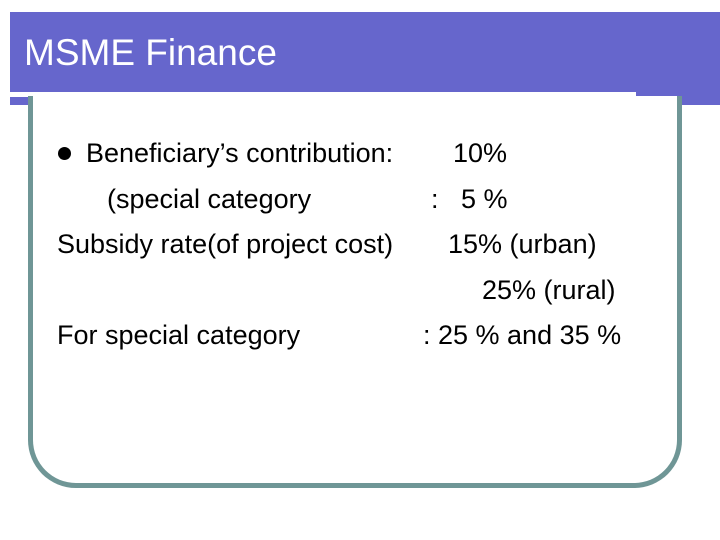 The image size is (720, 540). I want to click on special-category-label: (special category, so click(209, 199).